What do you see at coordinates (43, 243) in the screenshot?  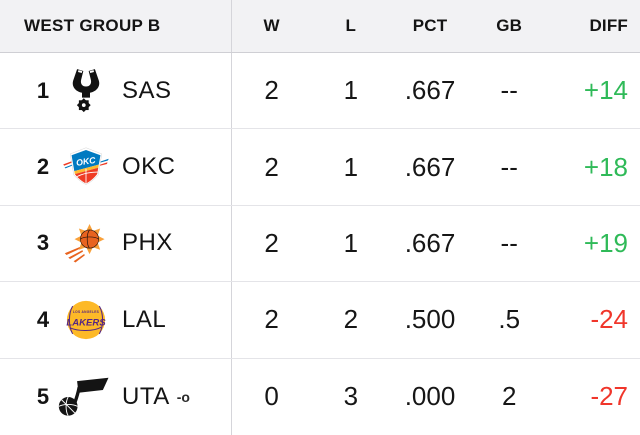 I see `rank-label: 3` at bounding box center [43, 243].